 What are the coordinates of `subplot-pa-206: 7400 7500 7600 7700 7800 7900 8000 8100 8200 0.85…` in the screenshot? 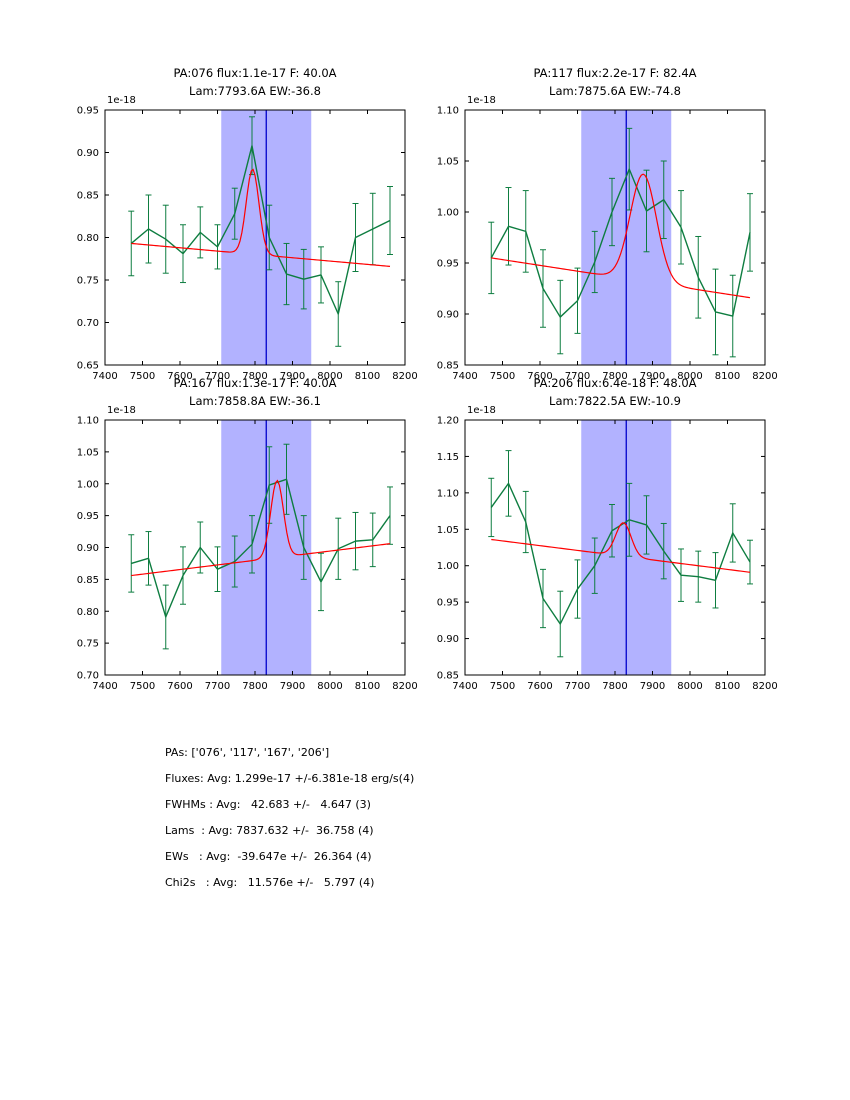 It's located at (607, 534).